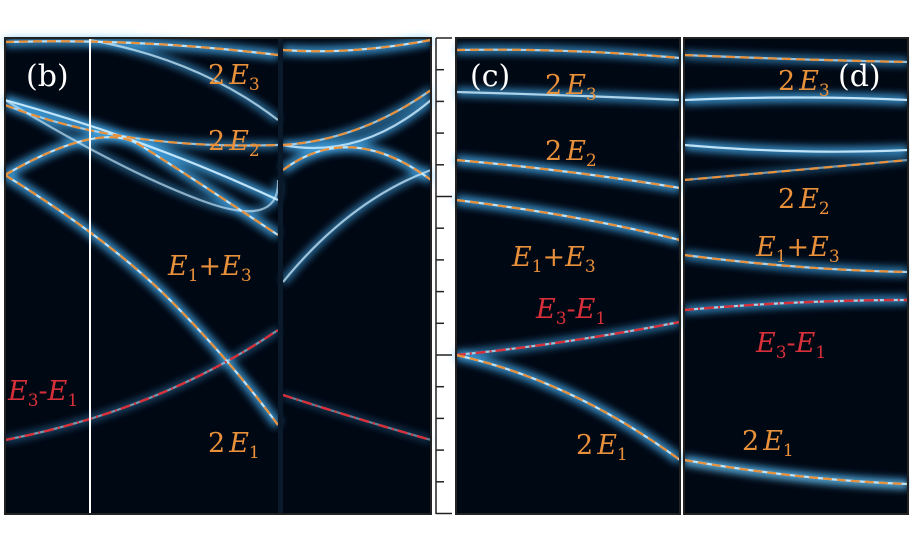 The height and width of the screenshot is (544, 910). What do you see at coordinates (443, 276) in the screenshot?
I see `y-axis-ticks` at bounding box center [443, 276].